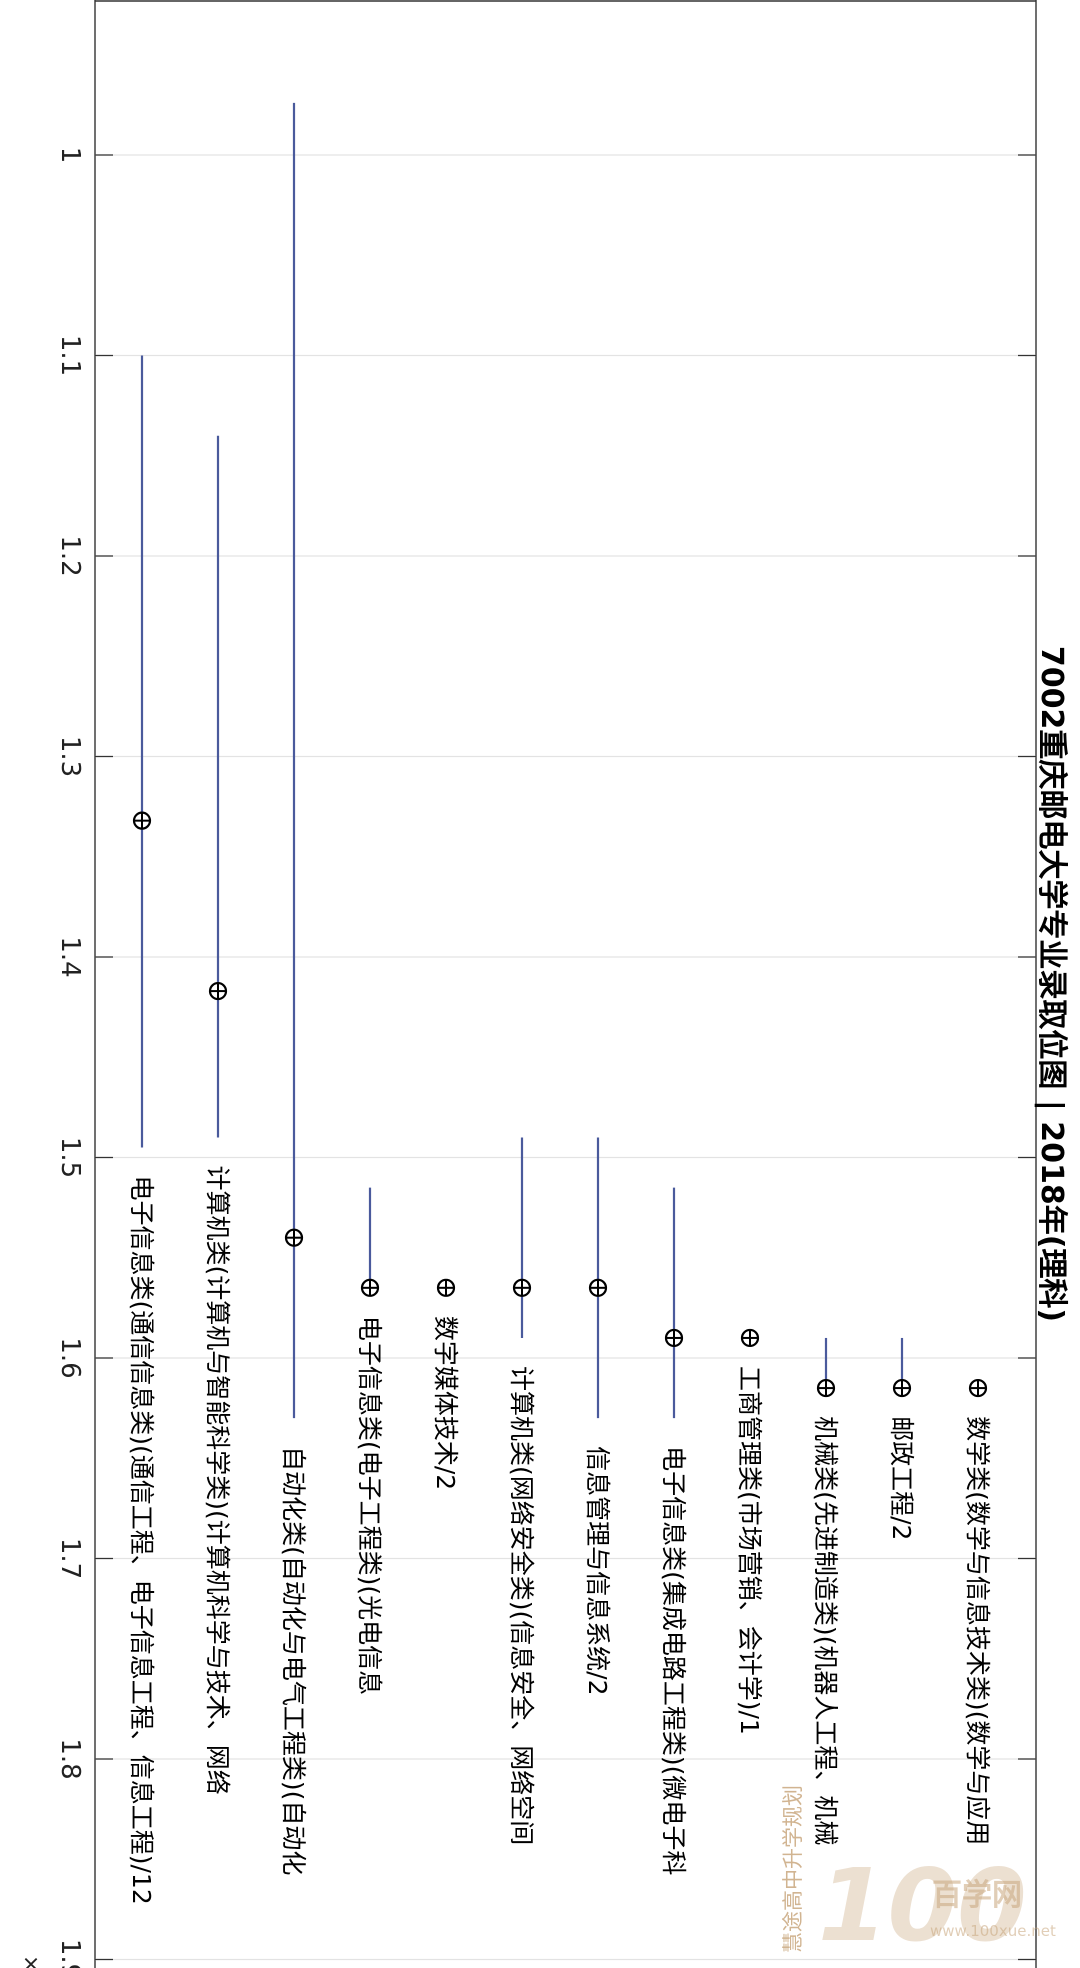 The image size is (1080, 1968). I want to click on category-label: 邮政工程/2, so click(901, 1478).